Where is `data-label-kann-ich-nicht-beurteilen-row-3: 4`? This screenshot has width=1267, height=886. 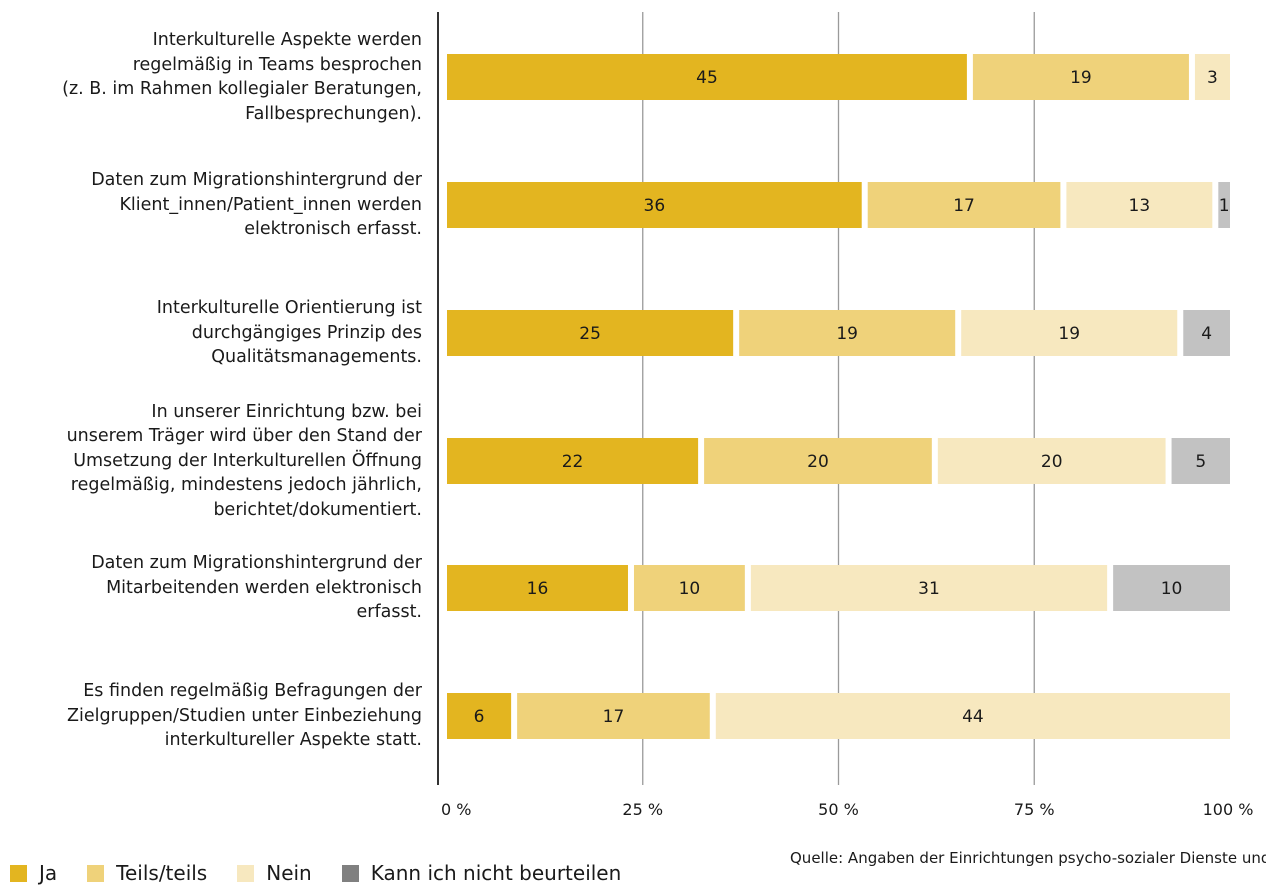 data-label-kann-ich-nicht-beurteilen-row-3: 4 is located at coordinates (1206, 334).